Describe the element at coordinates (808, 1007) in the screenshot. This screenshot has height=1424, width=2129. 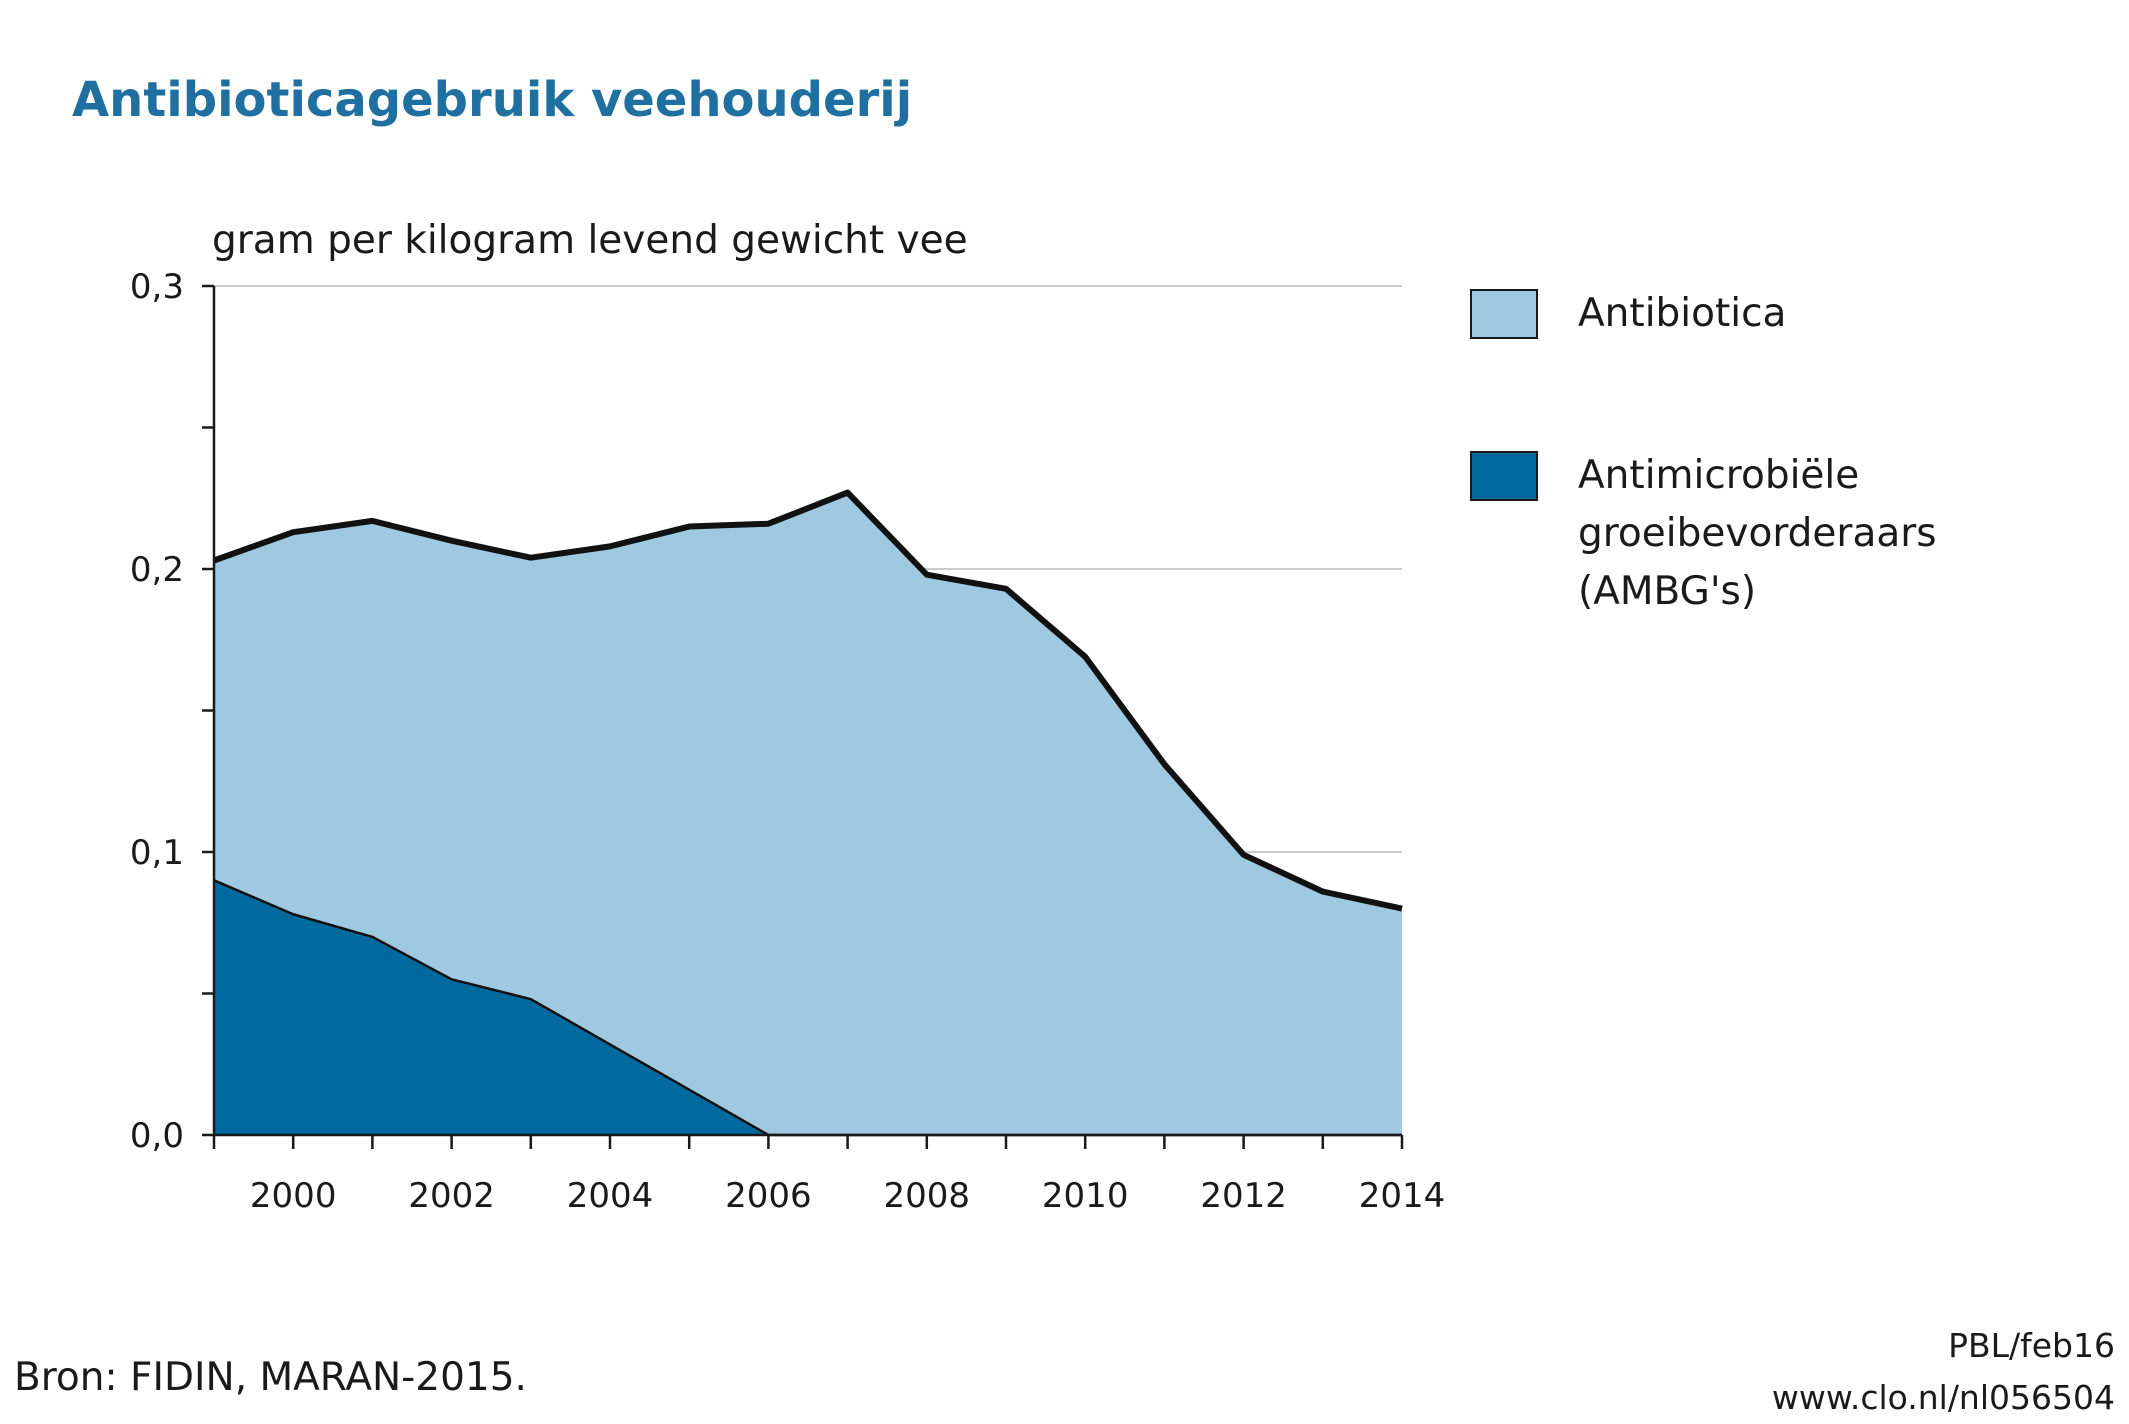
I see `area-ambg` at that location.